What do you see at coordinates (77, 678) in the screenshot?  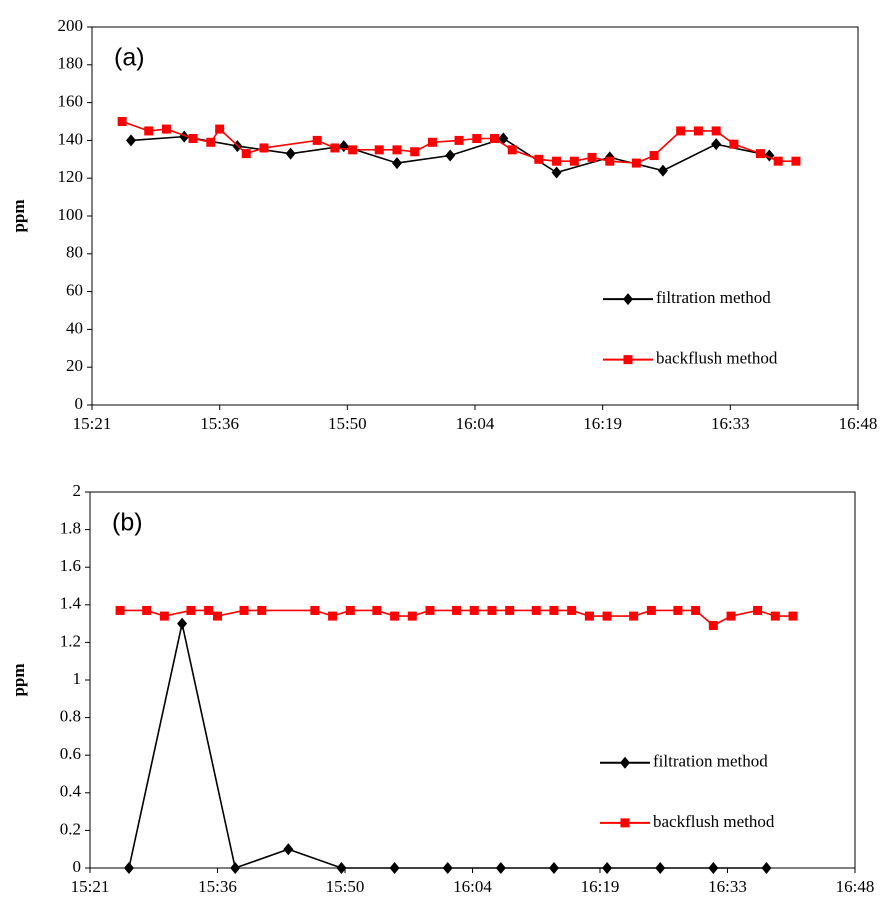 I see `y-tick-label: 1` at bounding box center [77, 678].